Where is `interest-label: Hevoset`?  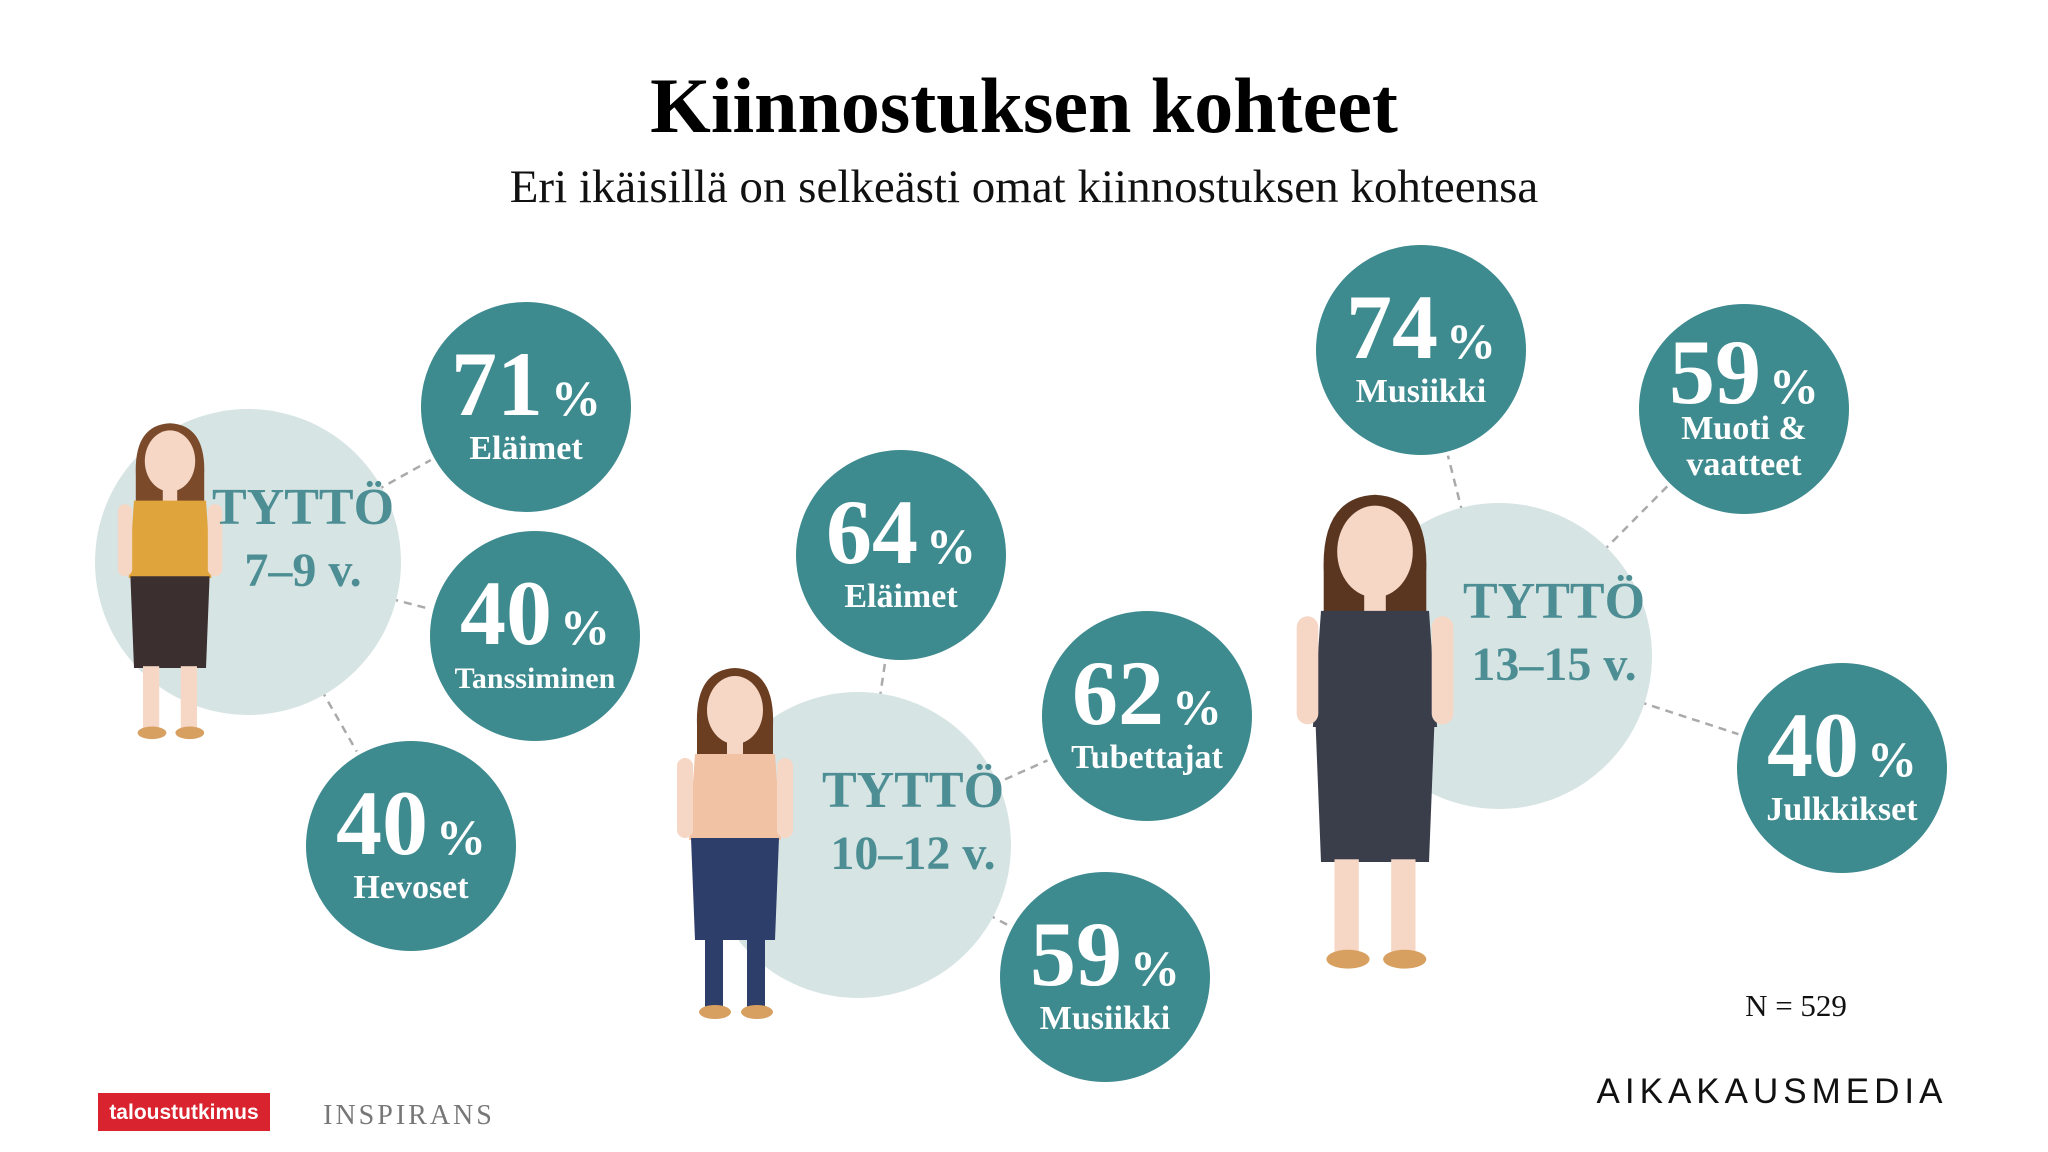
interest-label: Hevoset is located at coordinates (411, 887).